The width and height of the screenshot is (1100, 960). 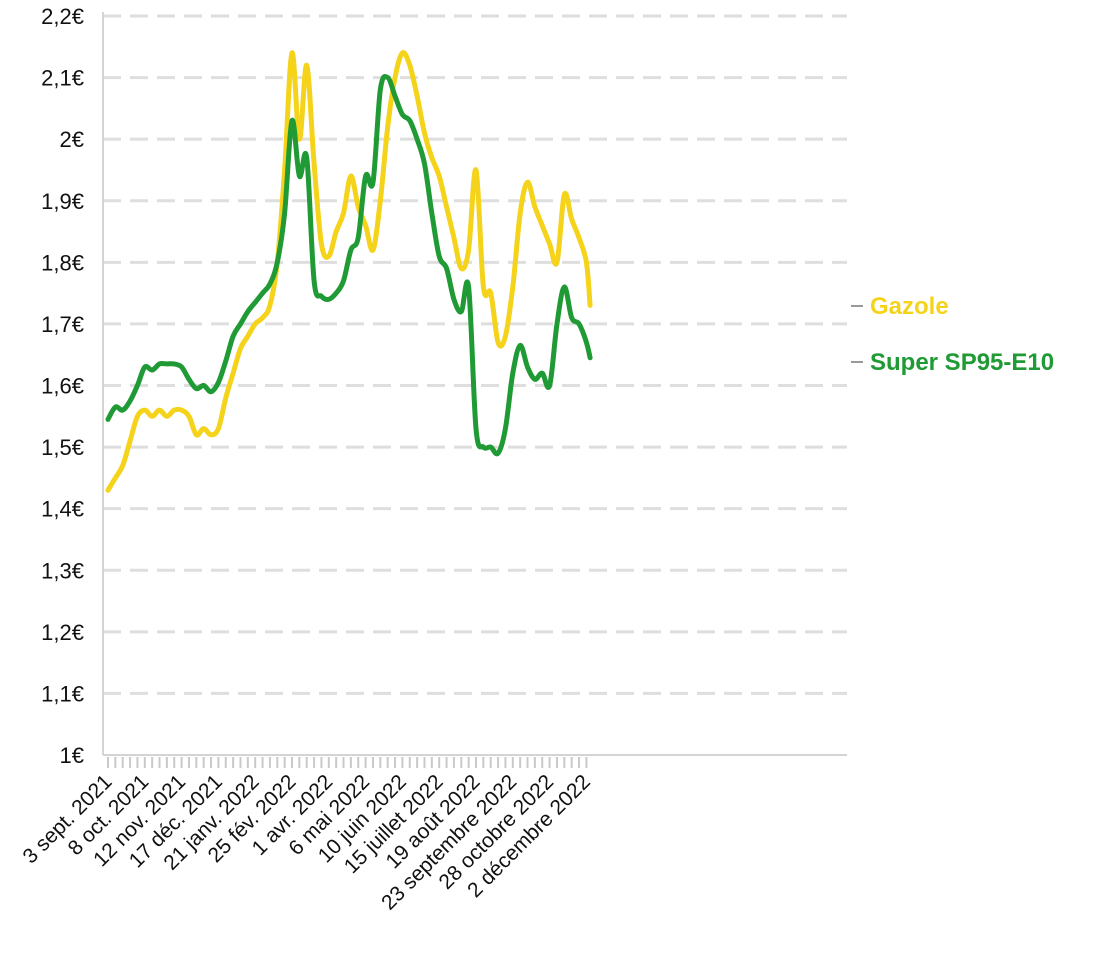 I want to click on y-tick-label: 1,5€, so click(x=62, y=447).